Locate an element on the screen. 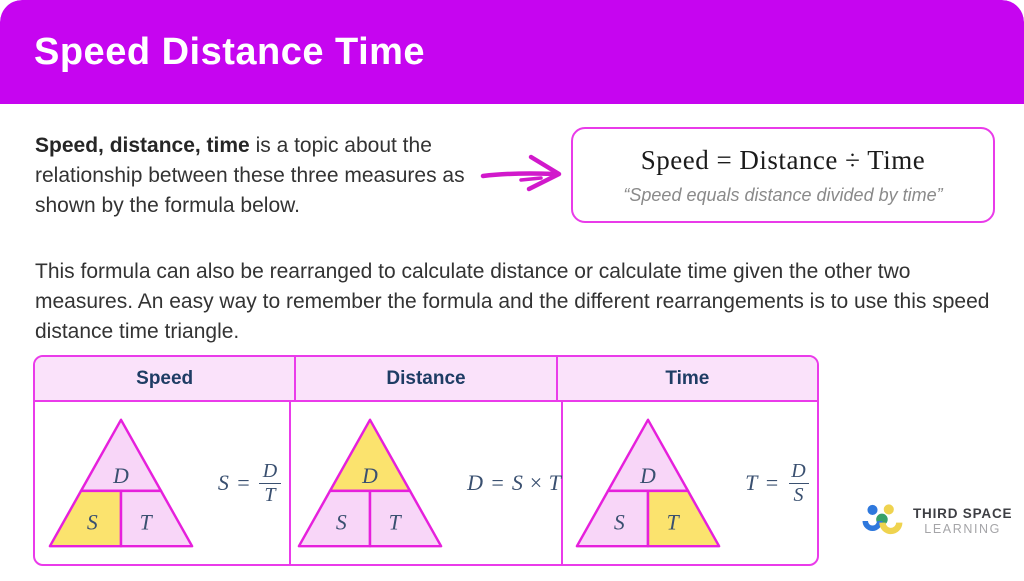 Image resolution: width=1024 pixels, height=581 pixels. distance-triangle-diagram: D S T is located at coordinates (370, 483).